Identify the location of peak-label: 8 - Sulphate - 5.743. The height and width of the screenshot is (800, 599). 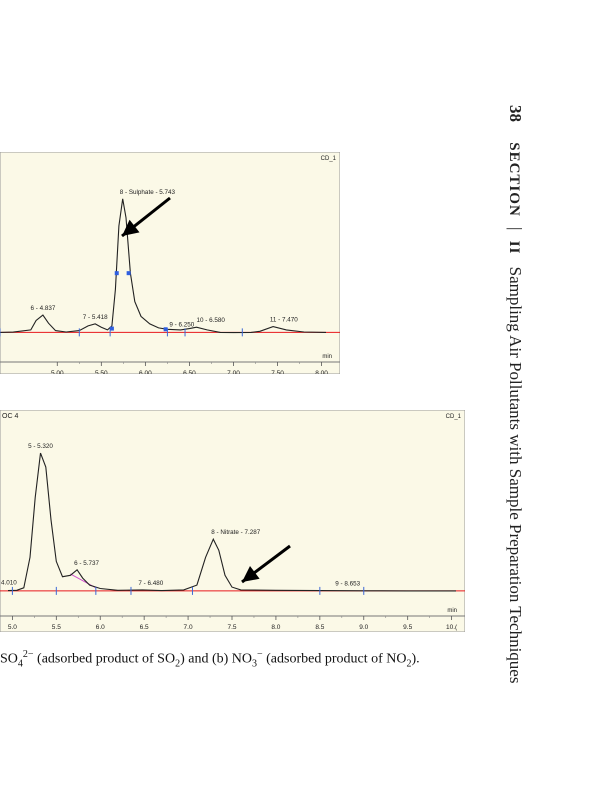
(148, 192).